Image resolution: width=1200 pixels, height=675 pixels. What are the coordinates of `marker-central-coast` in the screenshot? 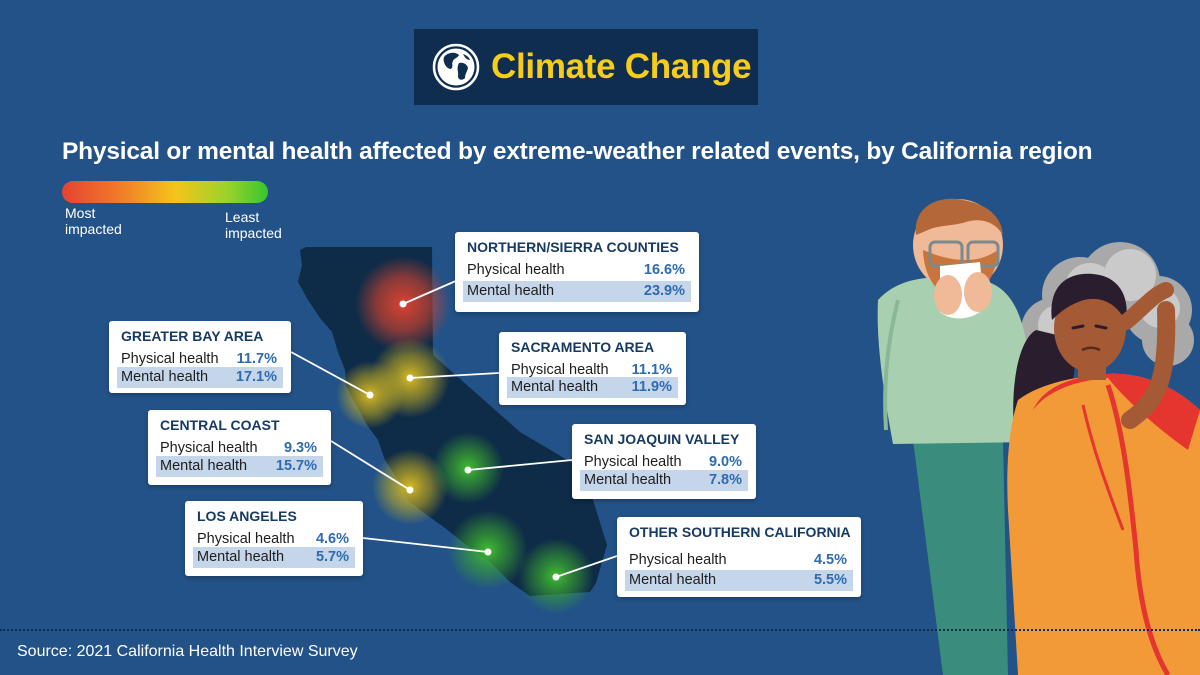 It's located at (410, 490).